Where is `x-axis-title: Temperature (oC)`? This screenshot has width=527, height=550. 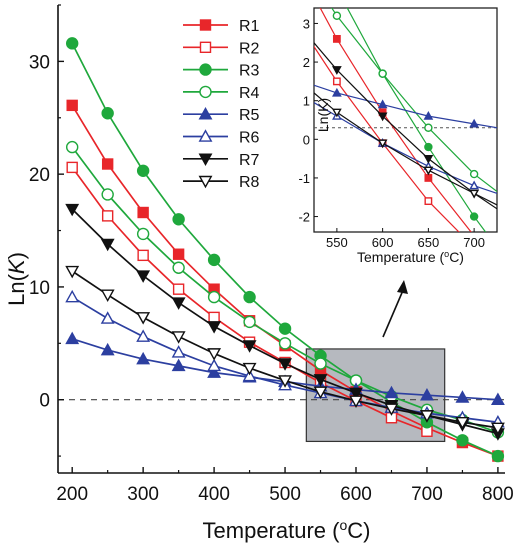
x-axis-title: Temperature (oC) is located at coordinates (287, 530).